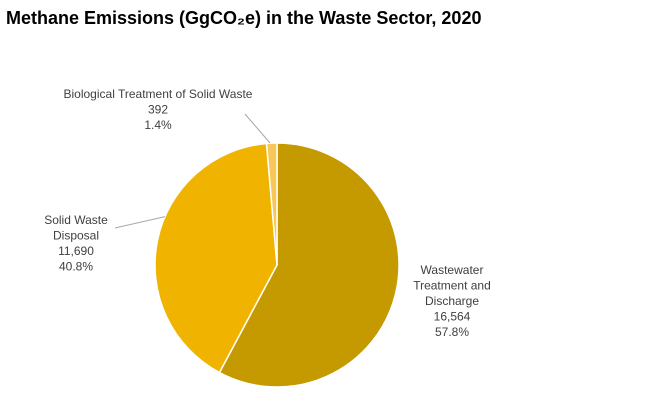 Image resolution: width=668 pixels, height=410 pixels. Describe the element at coordinates (452, 270) in the screenshot. I see `slice-category-label: Wastewater` at that location.